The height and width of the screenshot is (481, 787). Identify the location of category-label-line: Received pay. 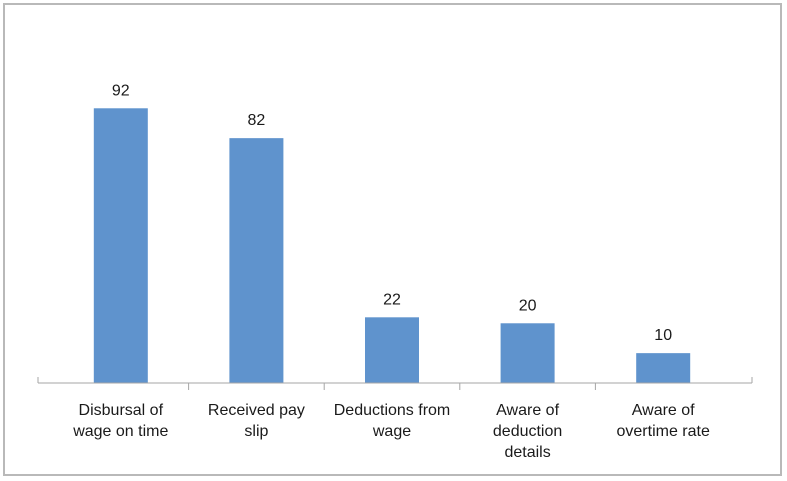
(256, 410).